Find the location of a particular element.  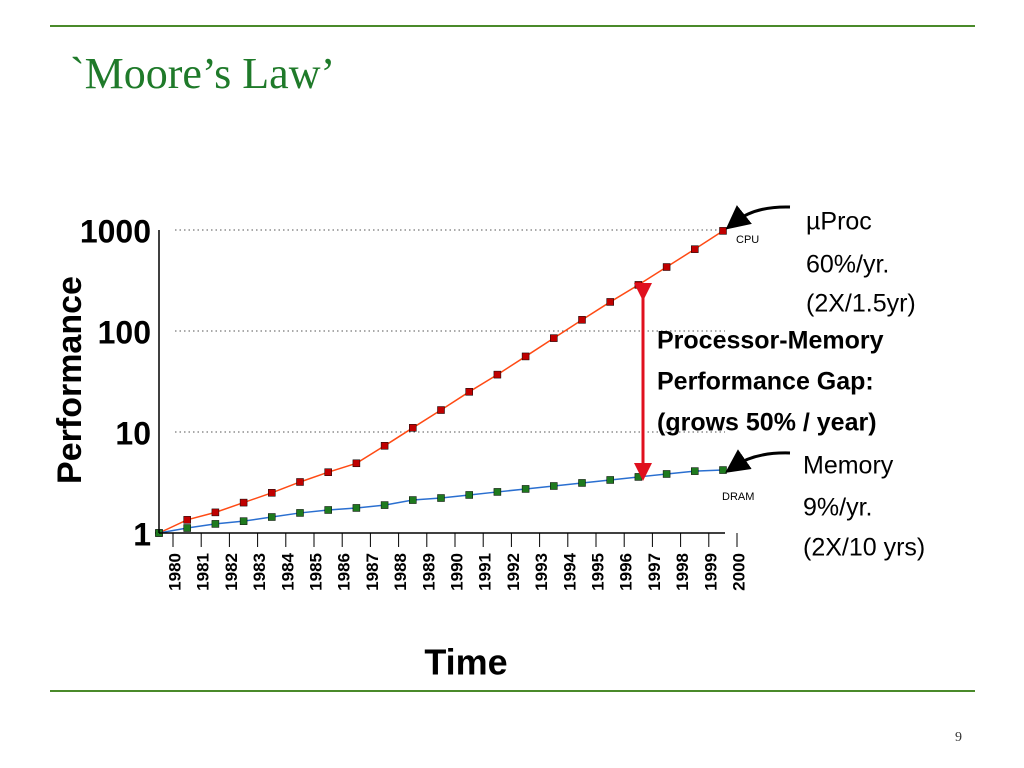

y-tick-label: 100 is located at coordinates (124, 332).